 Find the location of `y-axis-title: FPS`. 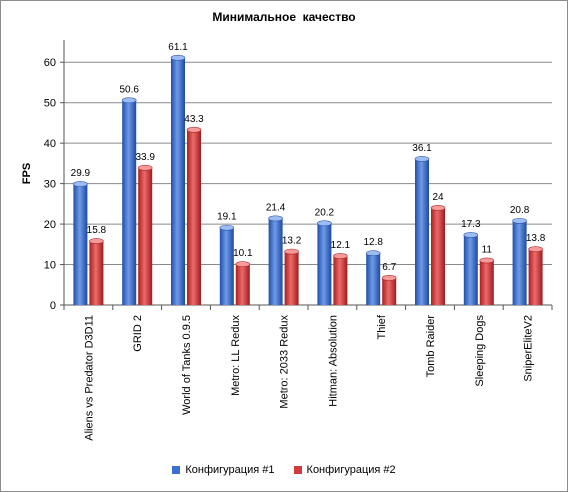

y-axis-title: FPS is located at coordinates (27, 173).